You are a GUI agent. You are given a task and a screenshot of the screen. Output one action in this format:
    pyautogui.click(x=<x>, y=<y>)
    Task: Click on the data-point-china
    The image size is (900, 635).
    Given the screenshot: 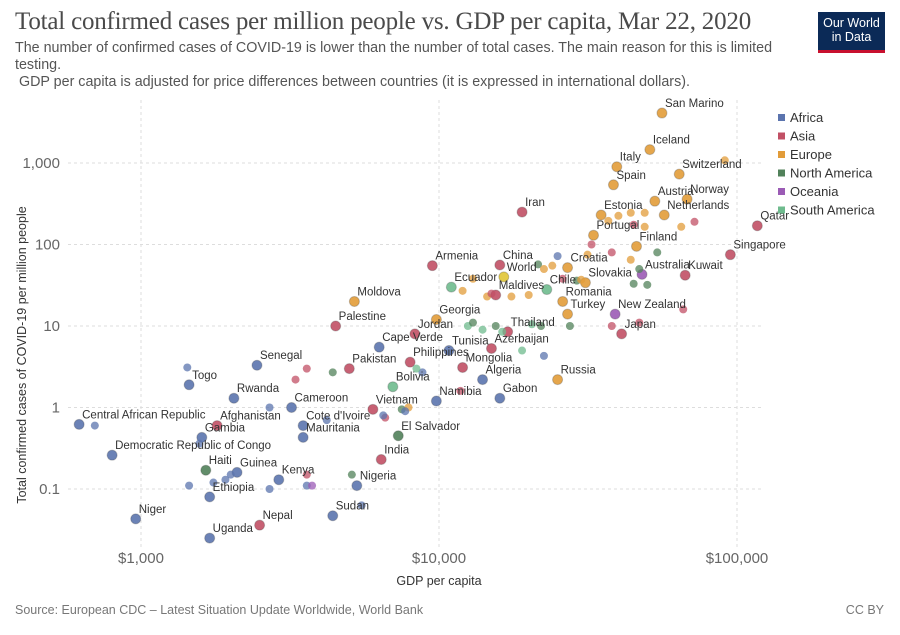 What is the action you would take?
    pyautogui.click(x=500, y=265)
    